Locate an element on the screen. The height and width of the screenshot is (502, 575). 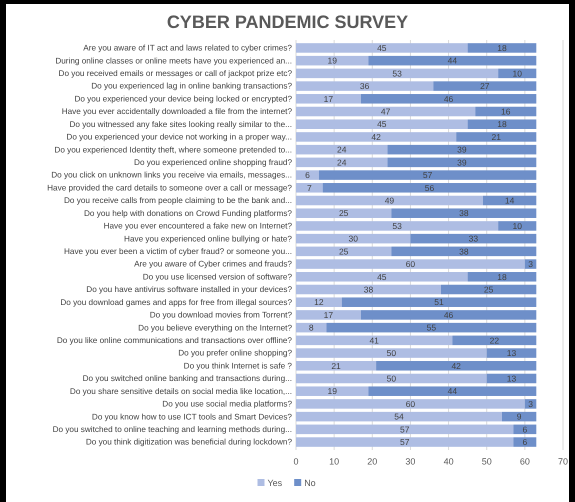
data-label: 44 is located at coordinates (453, 391).